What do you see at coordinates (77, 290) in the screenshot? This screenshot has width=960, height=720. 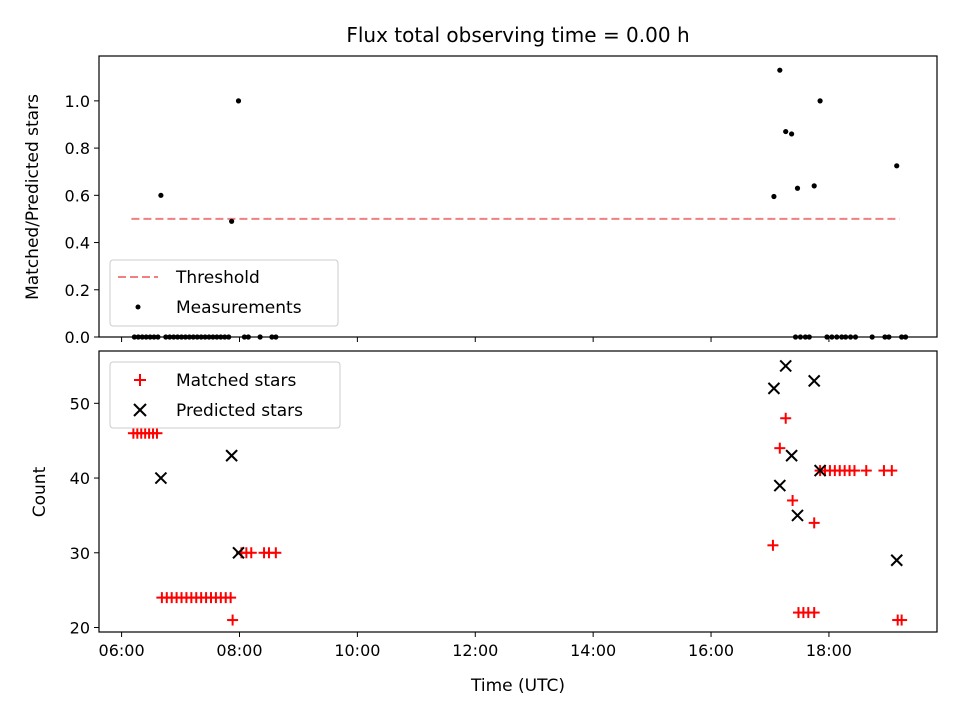 I see `y-tick-label: 0.2` at bounding box center [77, 290].